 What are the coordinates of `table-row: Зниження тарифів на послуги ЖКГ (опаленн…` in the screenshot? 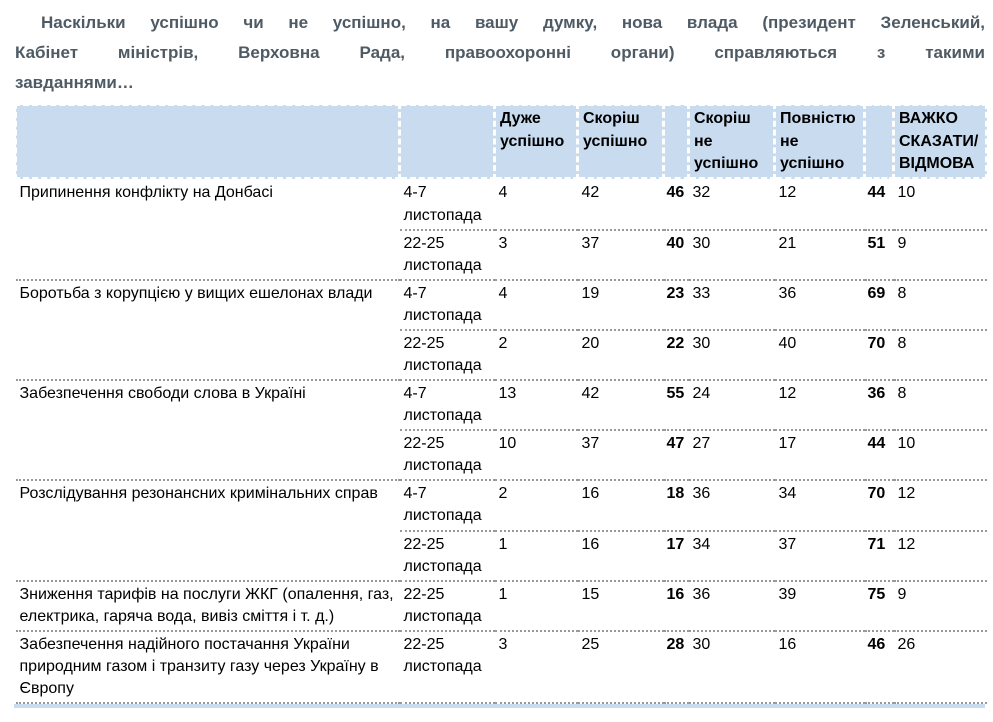 It's located at (501, 605).